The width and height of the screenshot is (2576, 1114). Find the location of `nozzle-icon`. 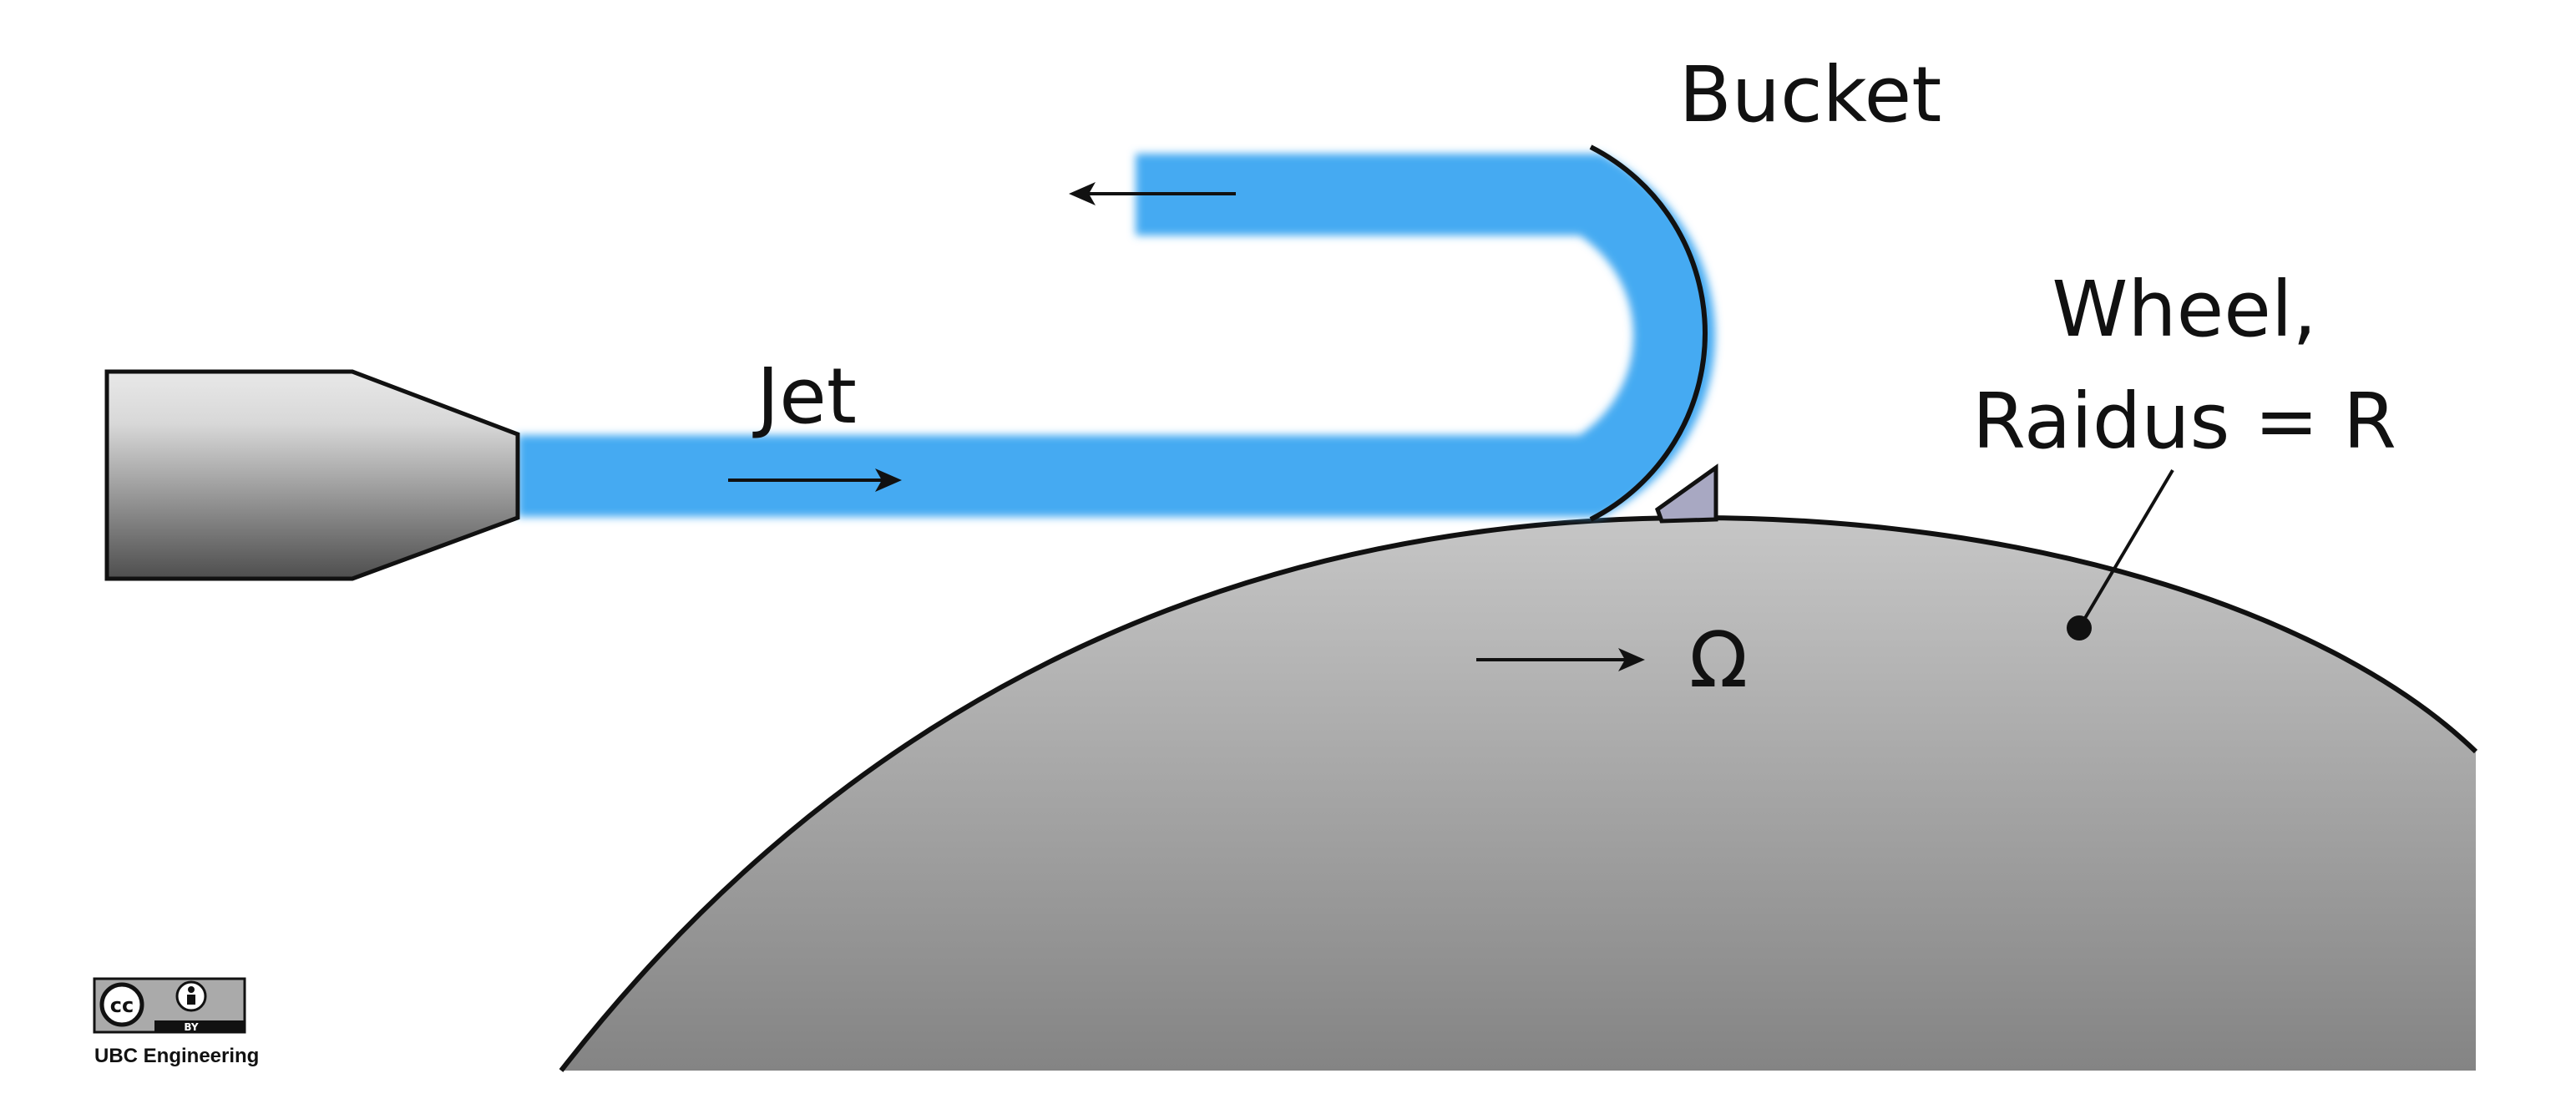

nozzle-icon is located at coordinates (312, 475).